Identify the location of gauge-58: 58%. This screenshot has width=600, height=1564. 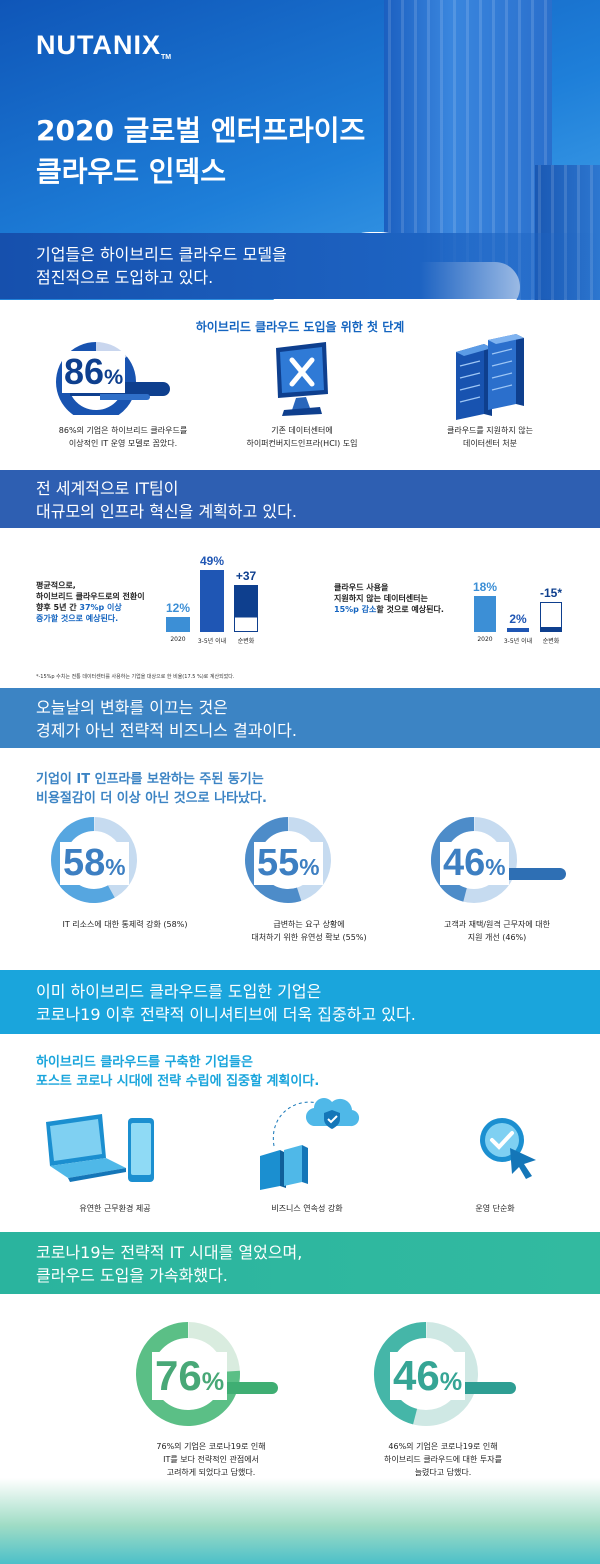
(111, 858).